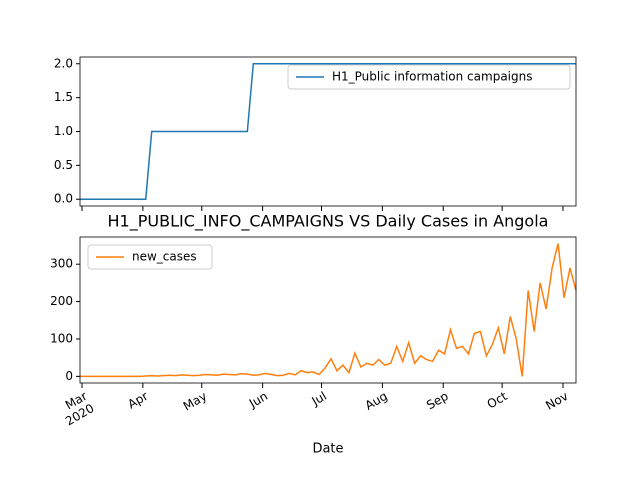  What do you see at coordinates (61, 264) in the screenshot?
I see `y-tick-label: 300` at bounding box center [61, 264].